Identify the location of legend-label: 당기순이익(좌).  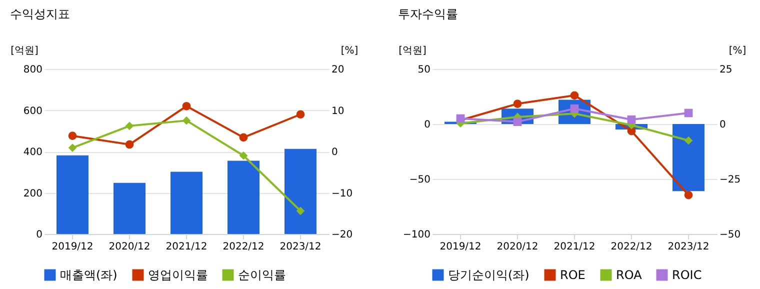
(489, 275).